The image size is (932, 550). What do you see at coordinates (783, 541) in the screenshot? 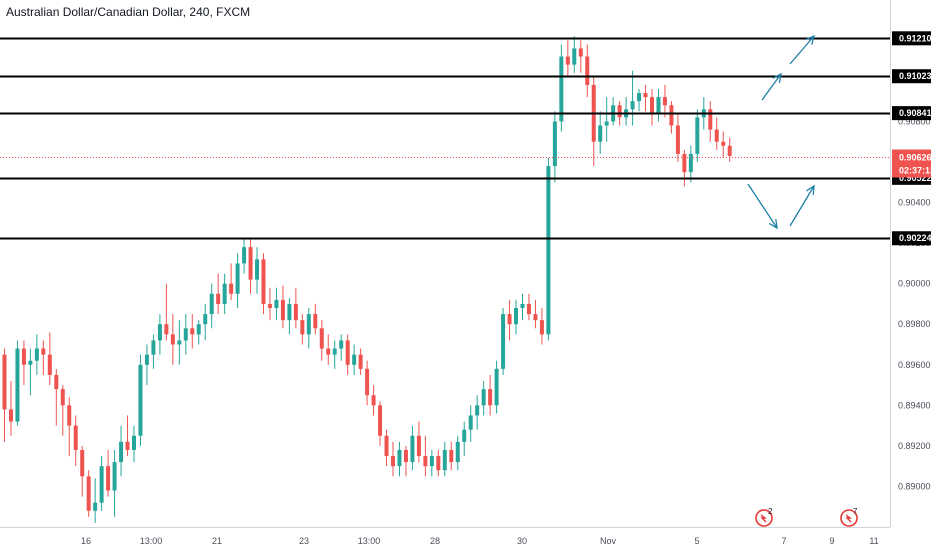
I see `time-tick-label: 7` at bounding box center [783, 541].